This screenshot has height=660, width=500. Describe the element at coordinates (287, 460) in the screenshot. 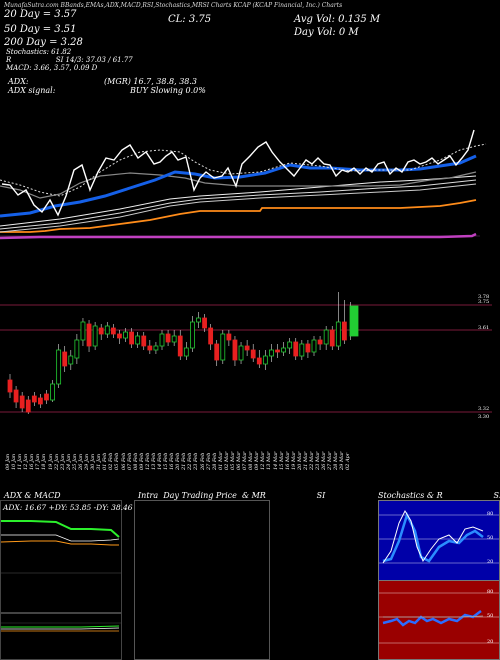

I see `date-tick: 16 Mar` at that location.